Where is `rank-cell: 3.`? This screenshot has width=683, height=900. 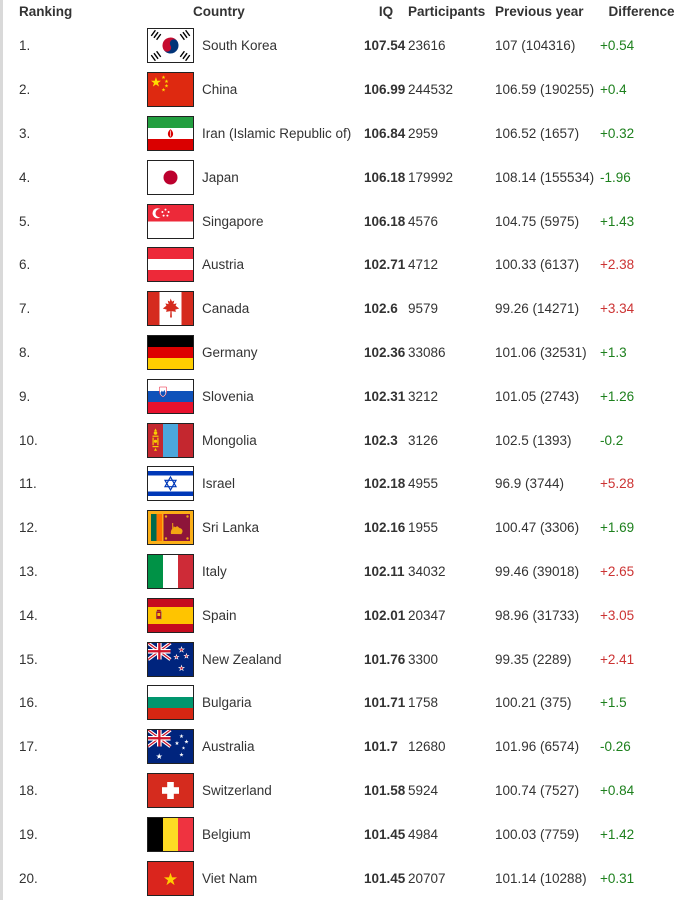 rank-cell: 3. is located at coordinates (25, 133).